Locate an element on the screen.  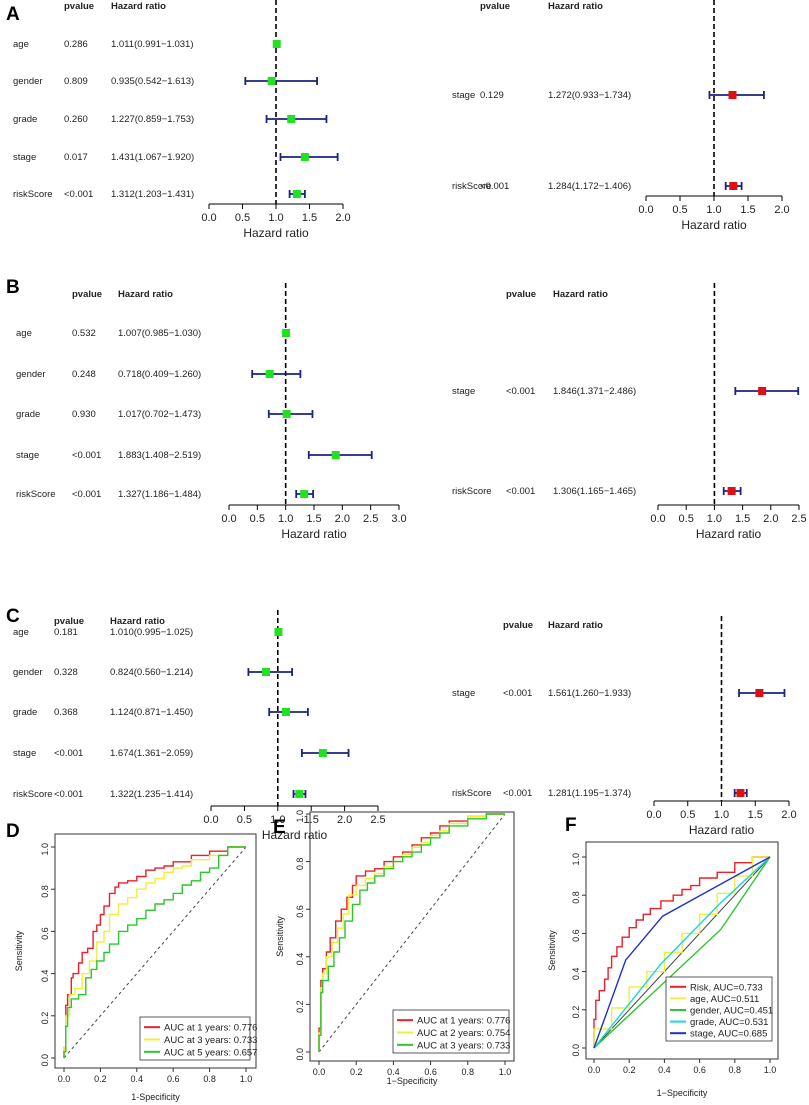
legend-label: Risk, AUC=0.733 is located at coordinates (726, 987).